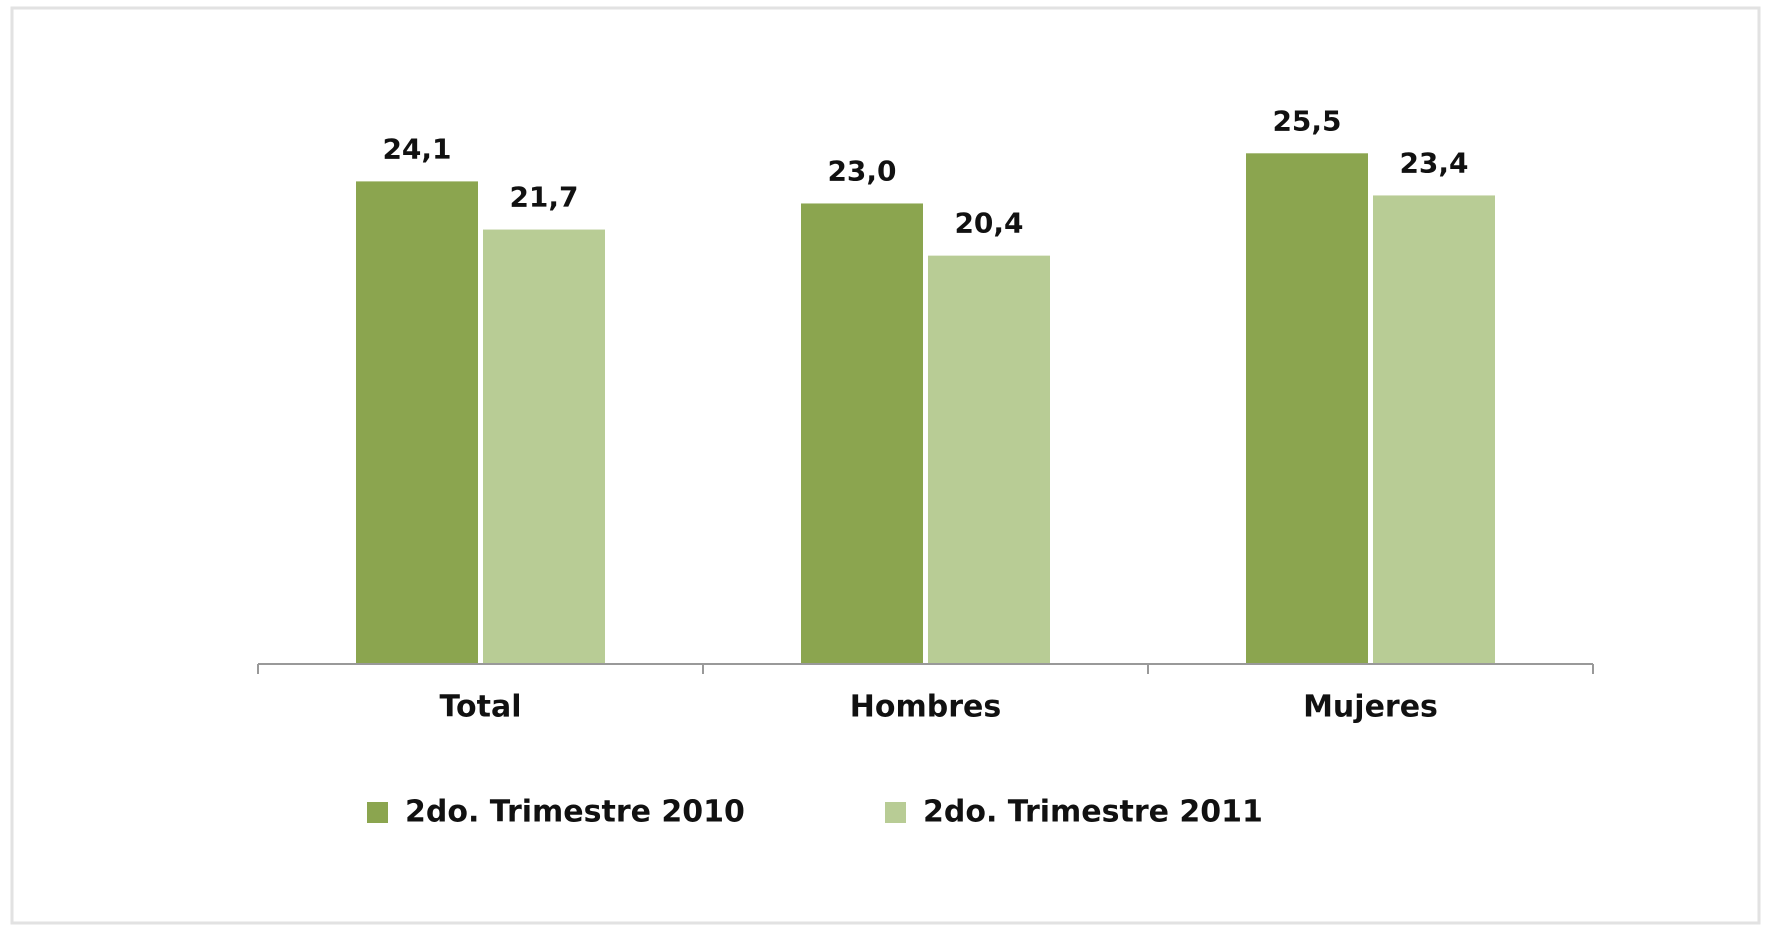 The width and height of the screenshot is (1771, 931). I want to click on value-label: 23,4, so click(1433, 162).